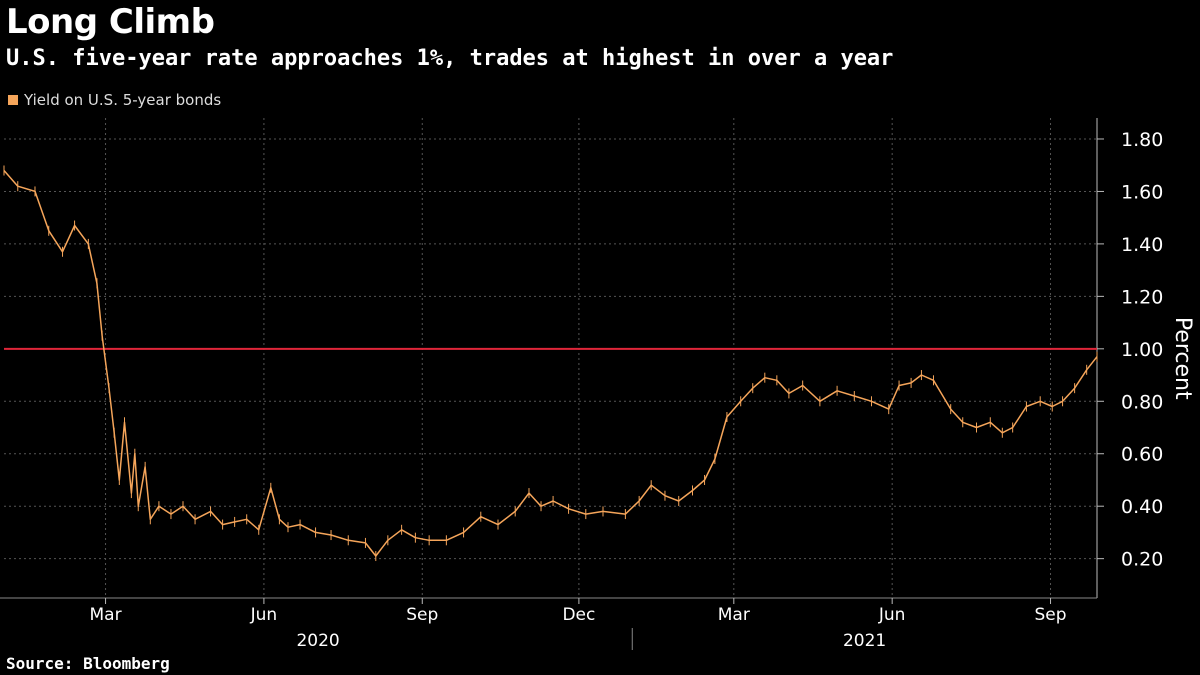 This screenshot has width=1200, height=675. Describe the element at coordinates (1182, 358) in the screenshot. I see `y-axis-title: Percent` at that location.